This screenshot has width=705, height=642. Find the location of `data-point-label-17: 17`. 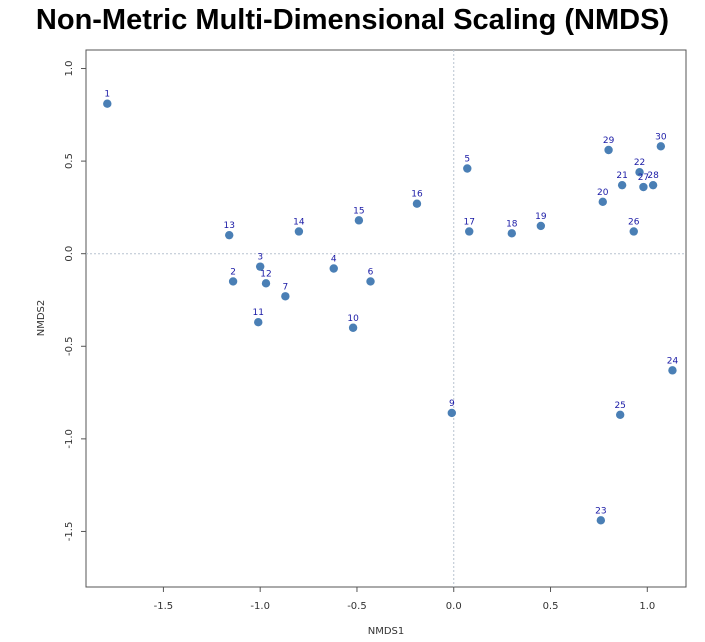

data-point-label-17: 17 is located at coordinates (468, 222).